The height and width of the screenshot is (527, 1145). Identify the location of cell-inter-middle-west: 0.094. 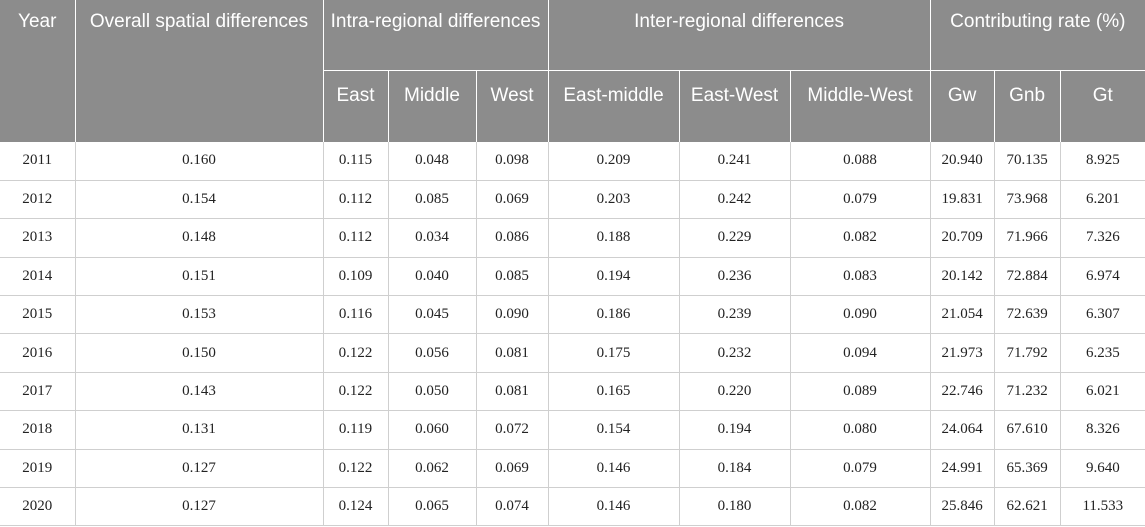
(860, 353).